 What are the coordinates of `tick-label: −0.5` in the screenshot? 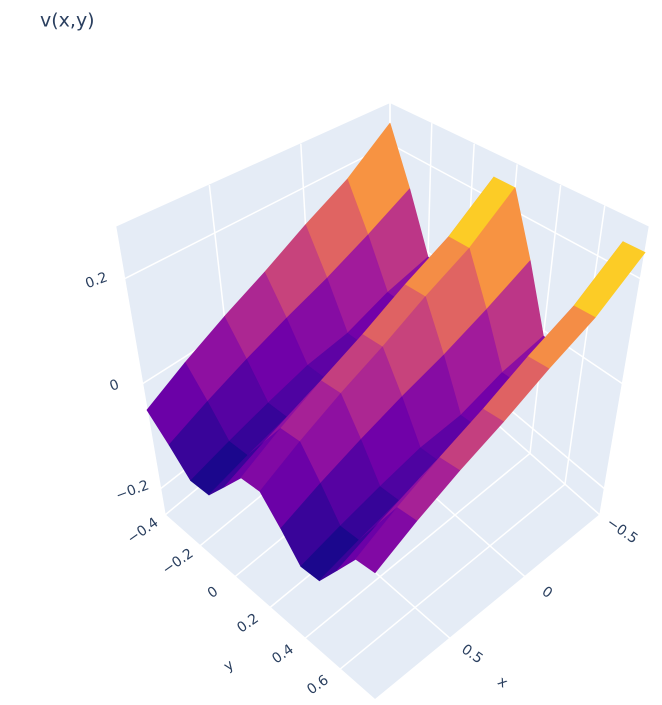 It's located at (621, 531).